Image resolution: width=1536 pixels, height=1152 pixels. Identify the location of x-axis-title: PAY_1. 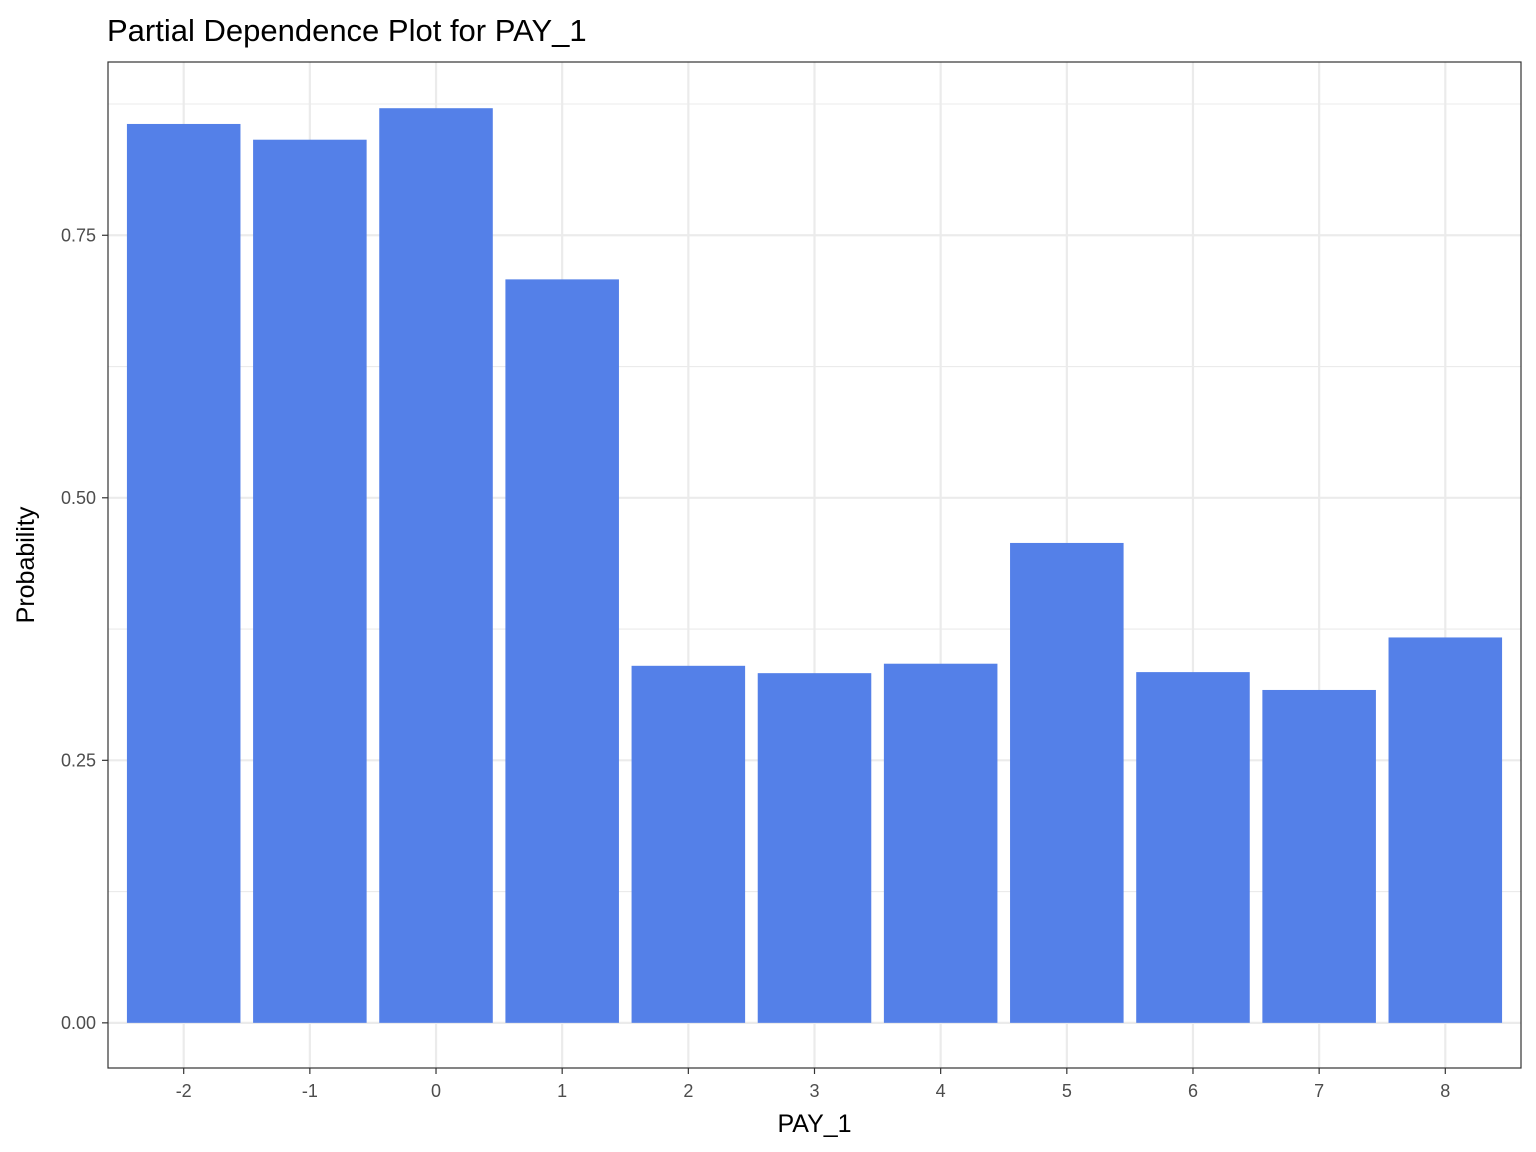
(814, 1124).